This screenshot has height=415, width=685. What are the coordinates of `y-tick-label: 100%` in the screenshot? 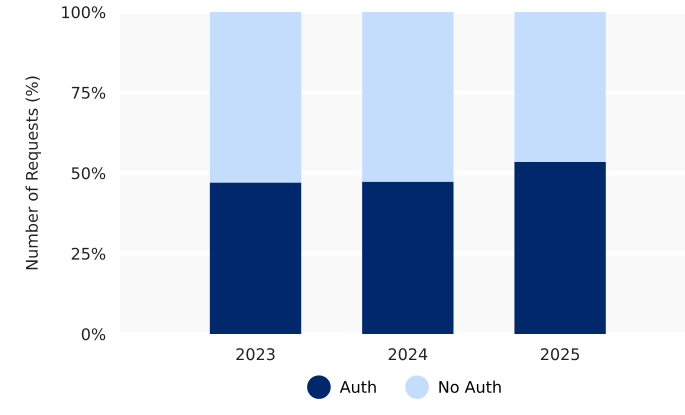 It's located at (84, 12).